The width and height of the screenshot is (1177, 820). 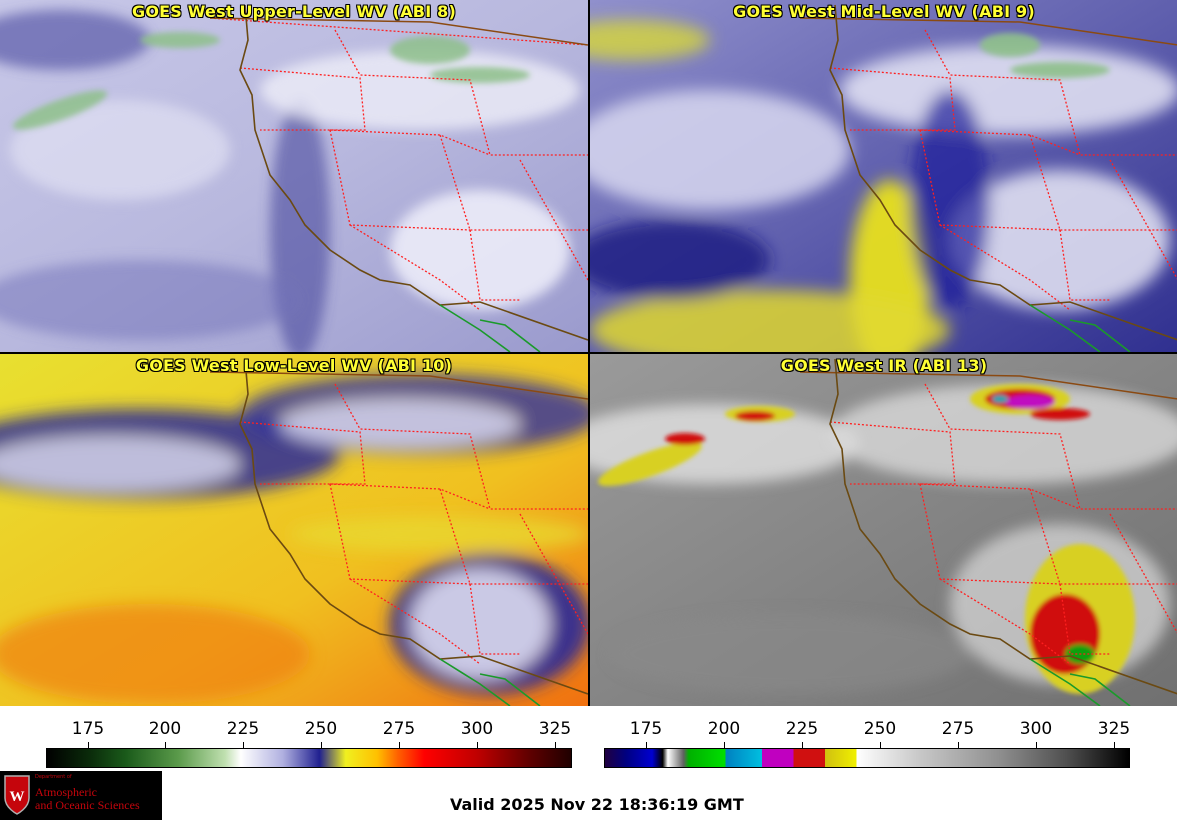 What do you see at coordinates (53, 777) in the screenshot?
I see `logo-dept-text: Department of` at bounding box center [53, 777].